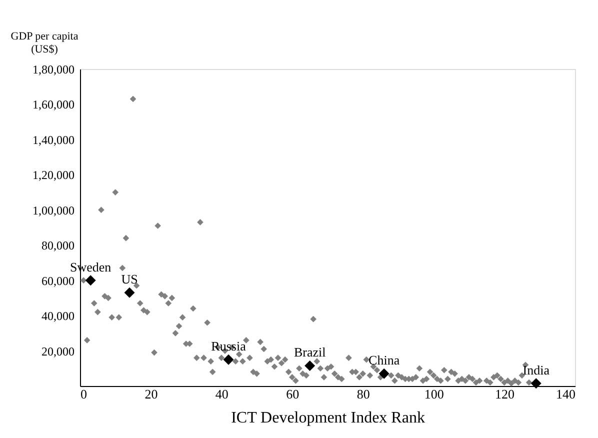 This screenshot has width=598, height=438. What do you see at coordinates (53, 139) in the screenshot?
I see `y-tick-label: 1,40,000` at bounding box center [53, 139].